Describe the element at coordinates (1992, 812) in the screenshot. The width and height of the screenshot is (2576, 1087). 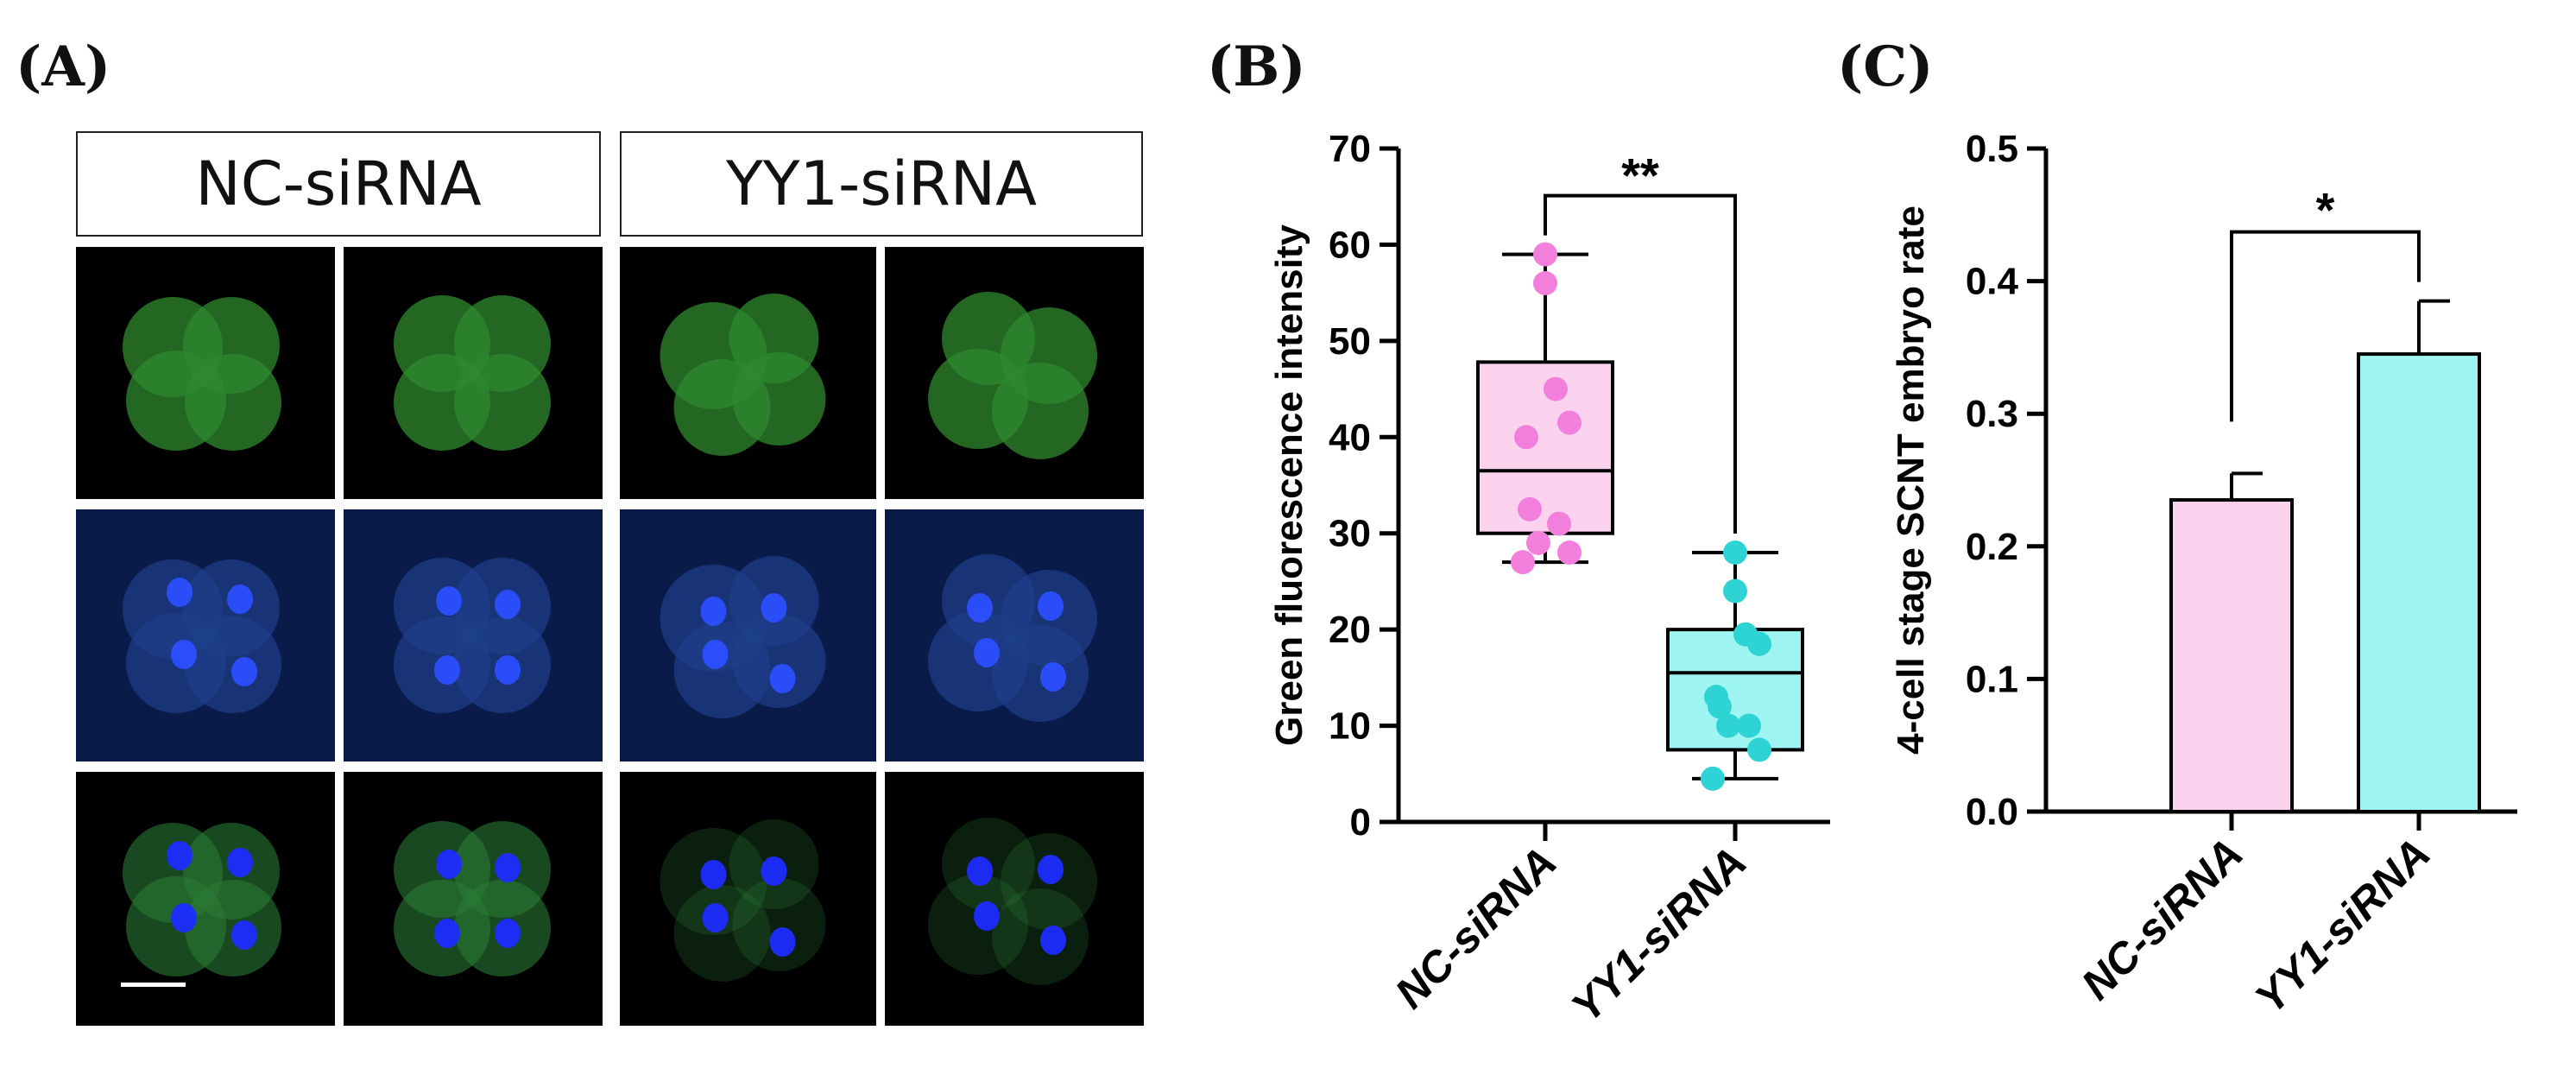
I see `y-tick-label: 0.0` at that location.